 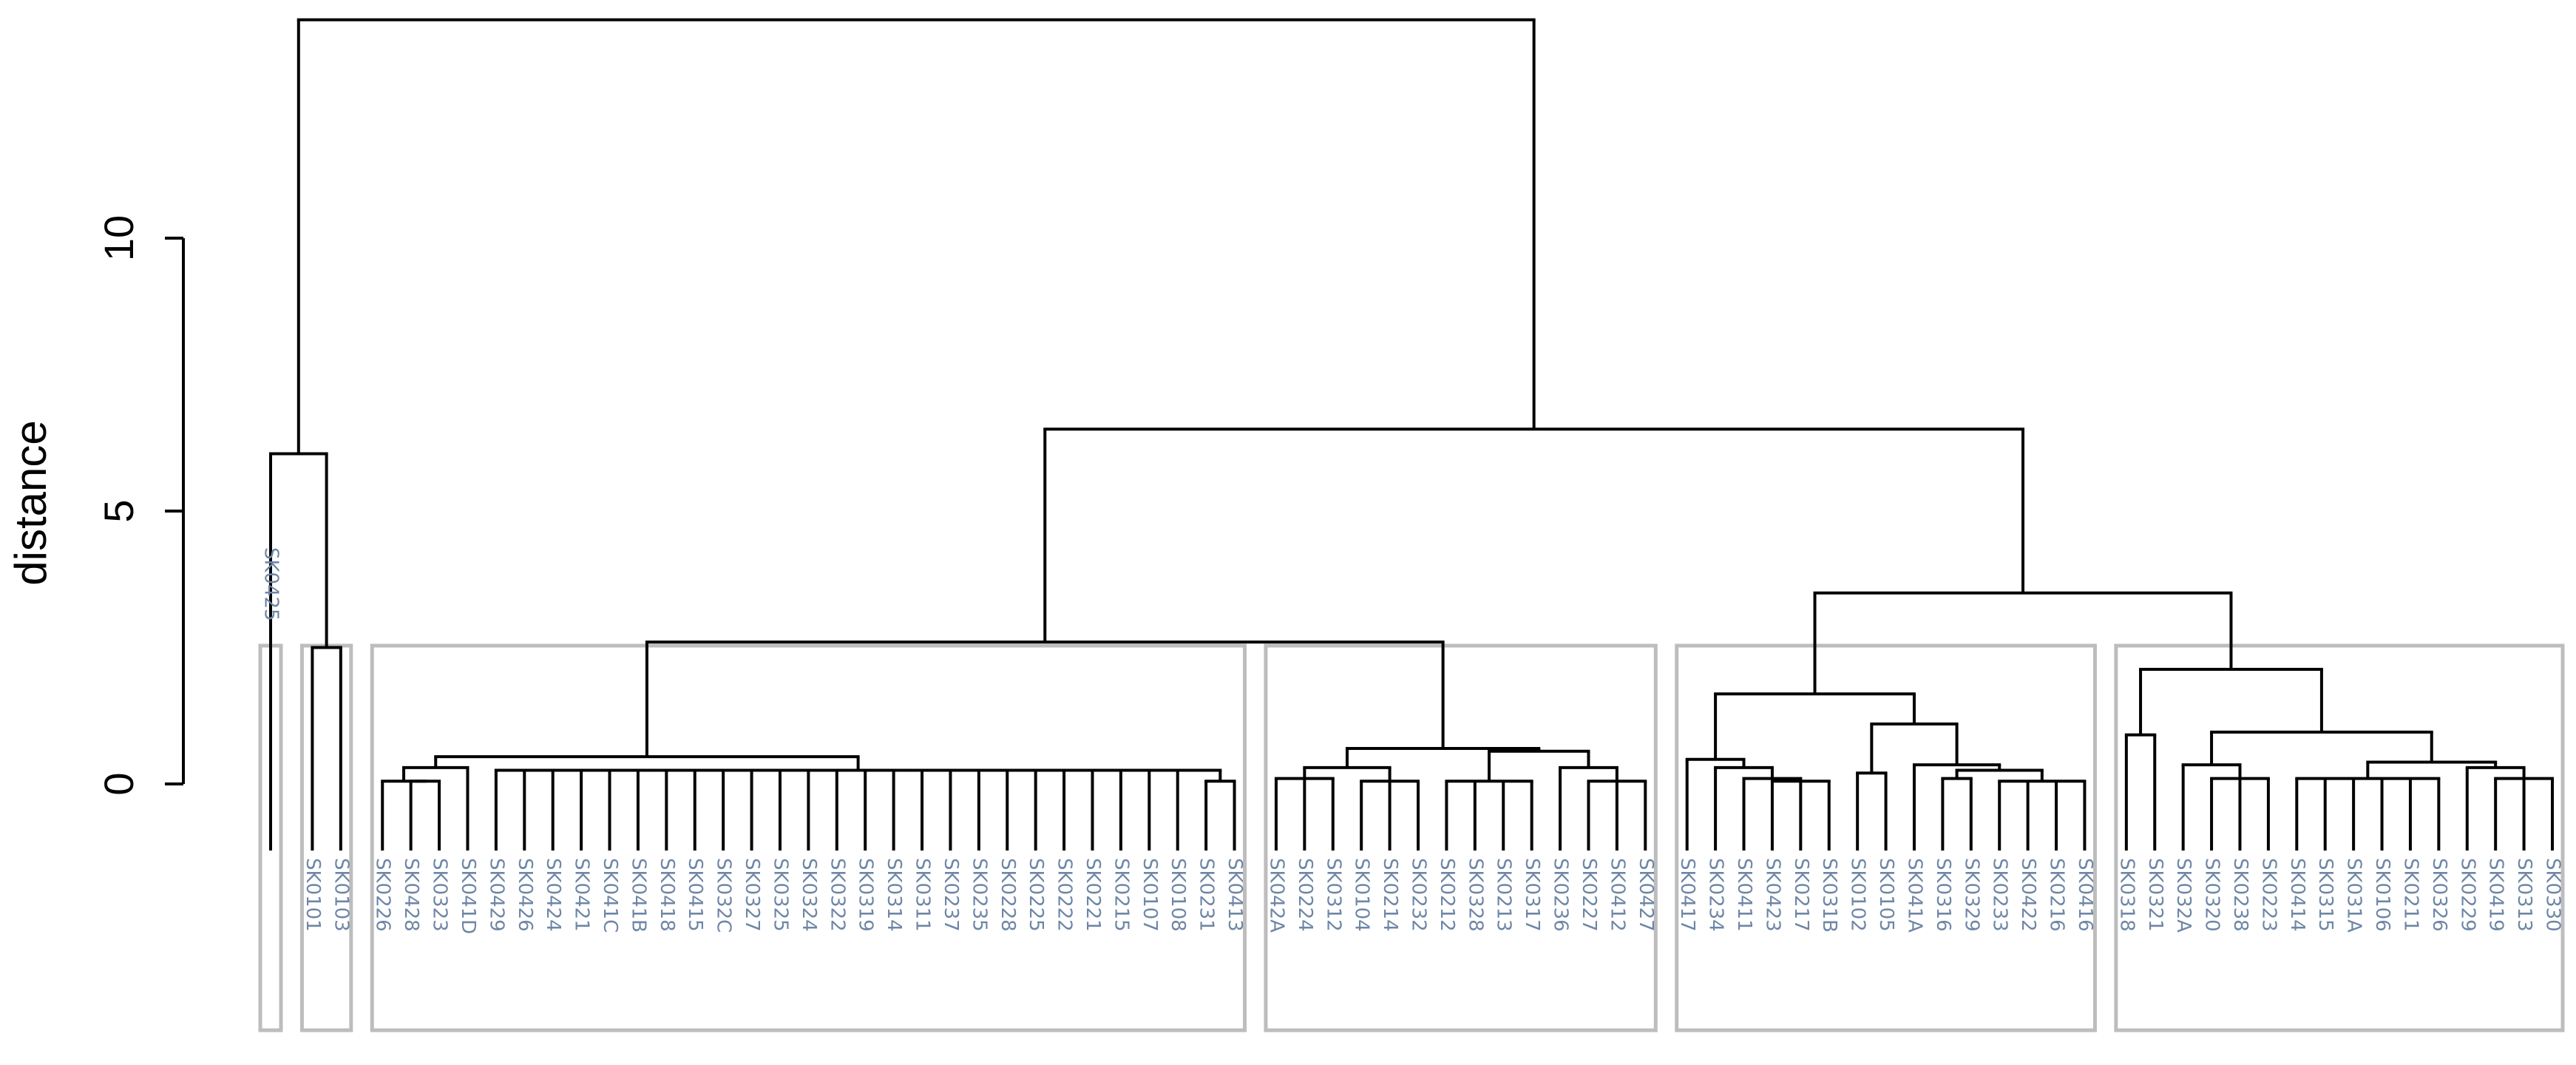 What do you see at coordinates (667, 895) in the screenshot?
I see `leaf-label: SK0418` at bounding box center [667, 895].